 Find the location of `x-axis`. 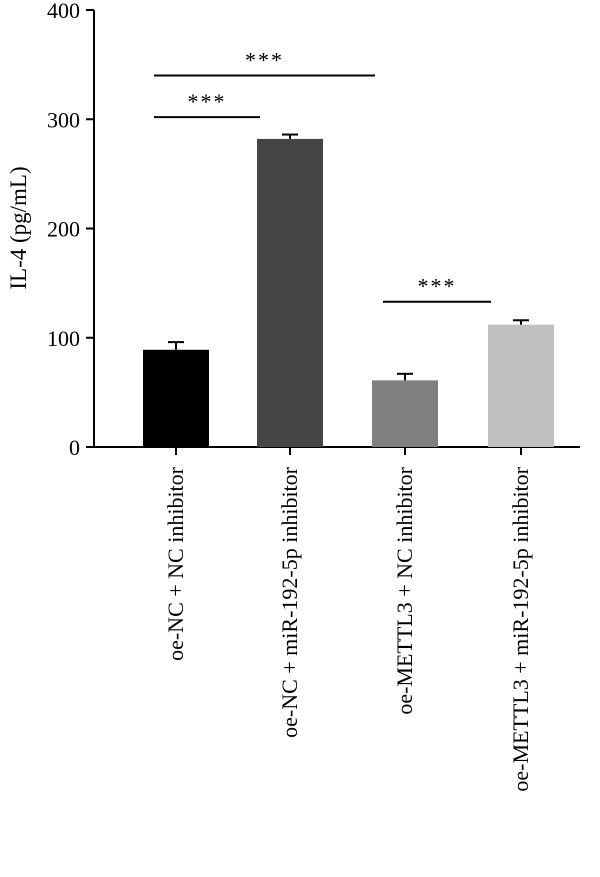

x-axis is located at coordinates (337, 450).